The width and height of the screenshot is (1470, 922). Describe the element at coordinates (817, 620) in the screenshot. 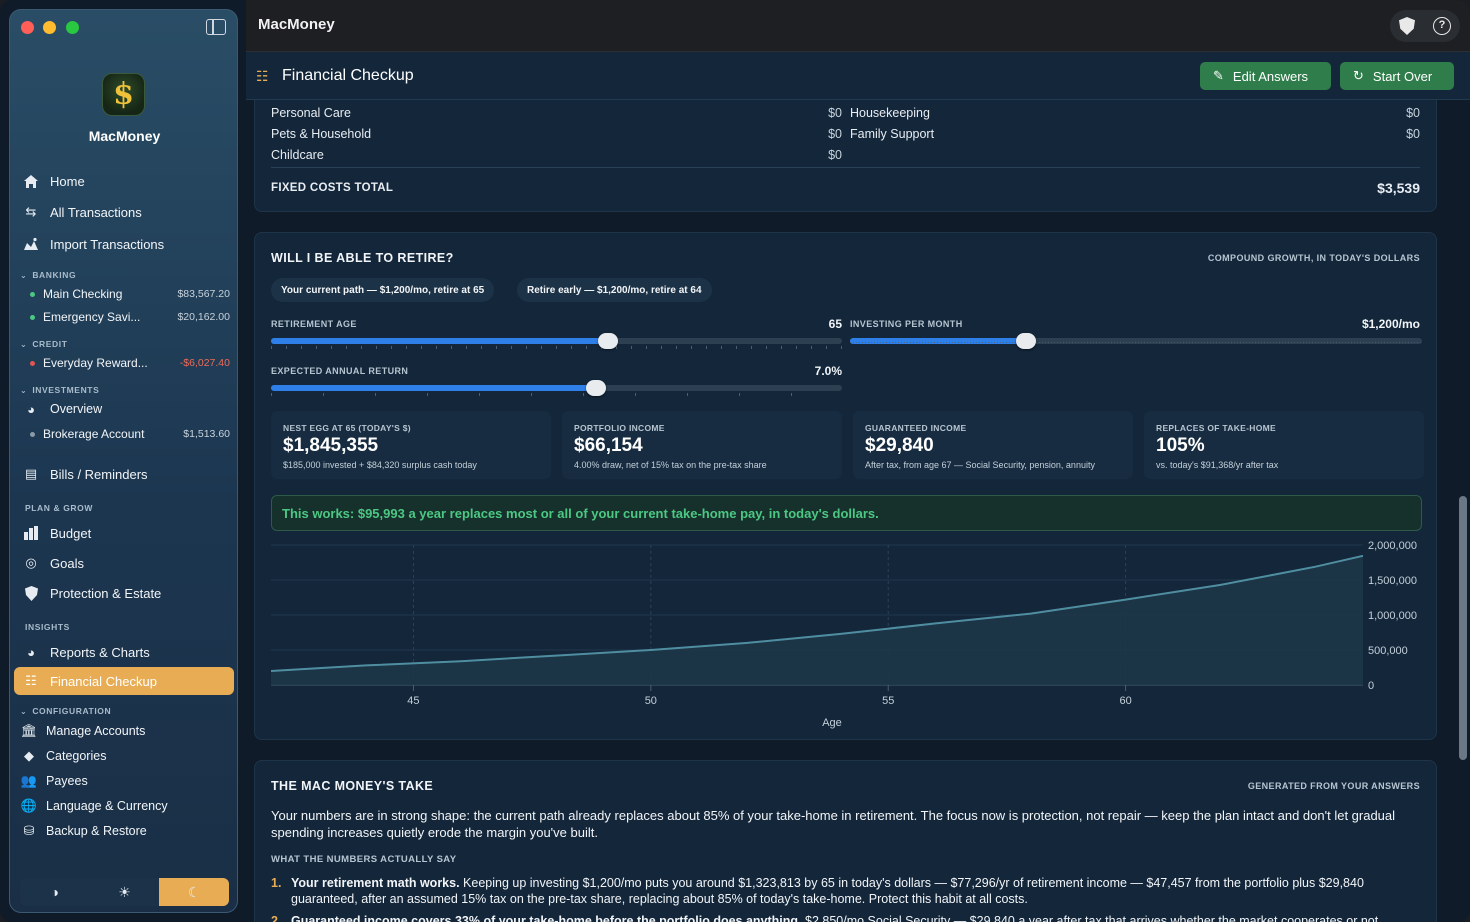

I see `series-area` at that location.